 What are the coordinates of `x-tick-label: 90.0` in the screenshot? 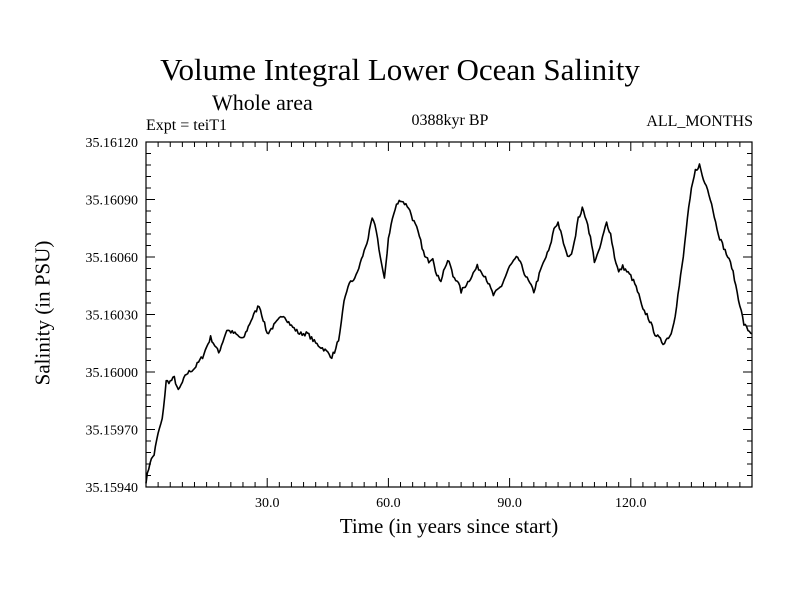 It's located at (509, 503).